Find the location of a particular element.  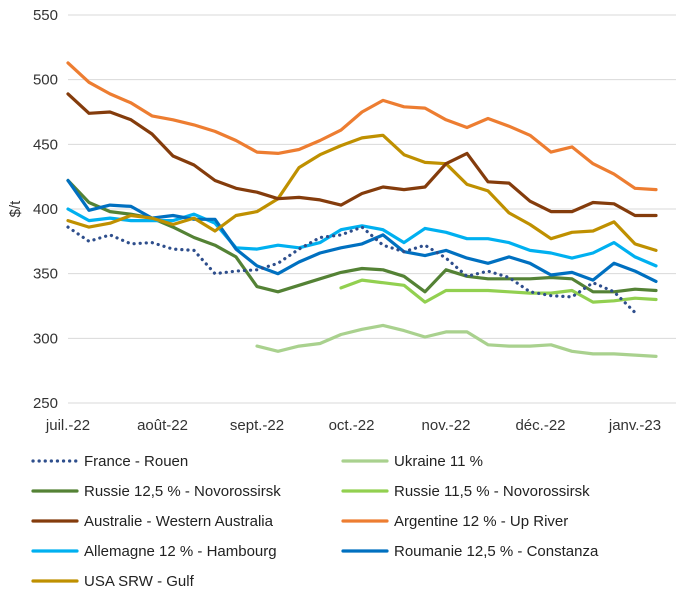

x-tick-label: juil.-22 is located at coordinates (67, 425).